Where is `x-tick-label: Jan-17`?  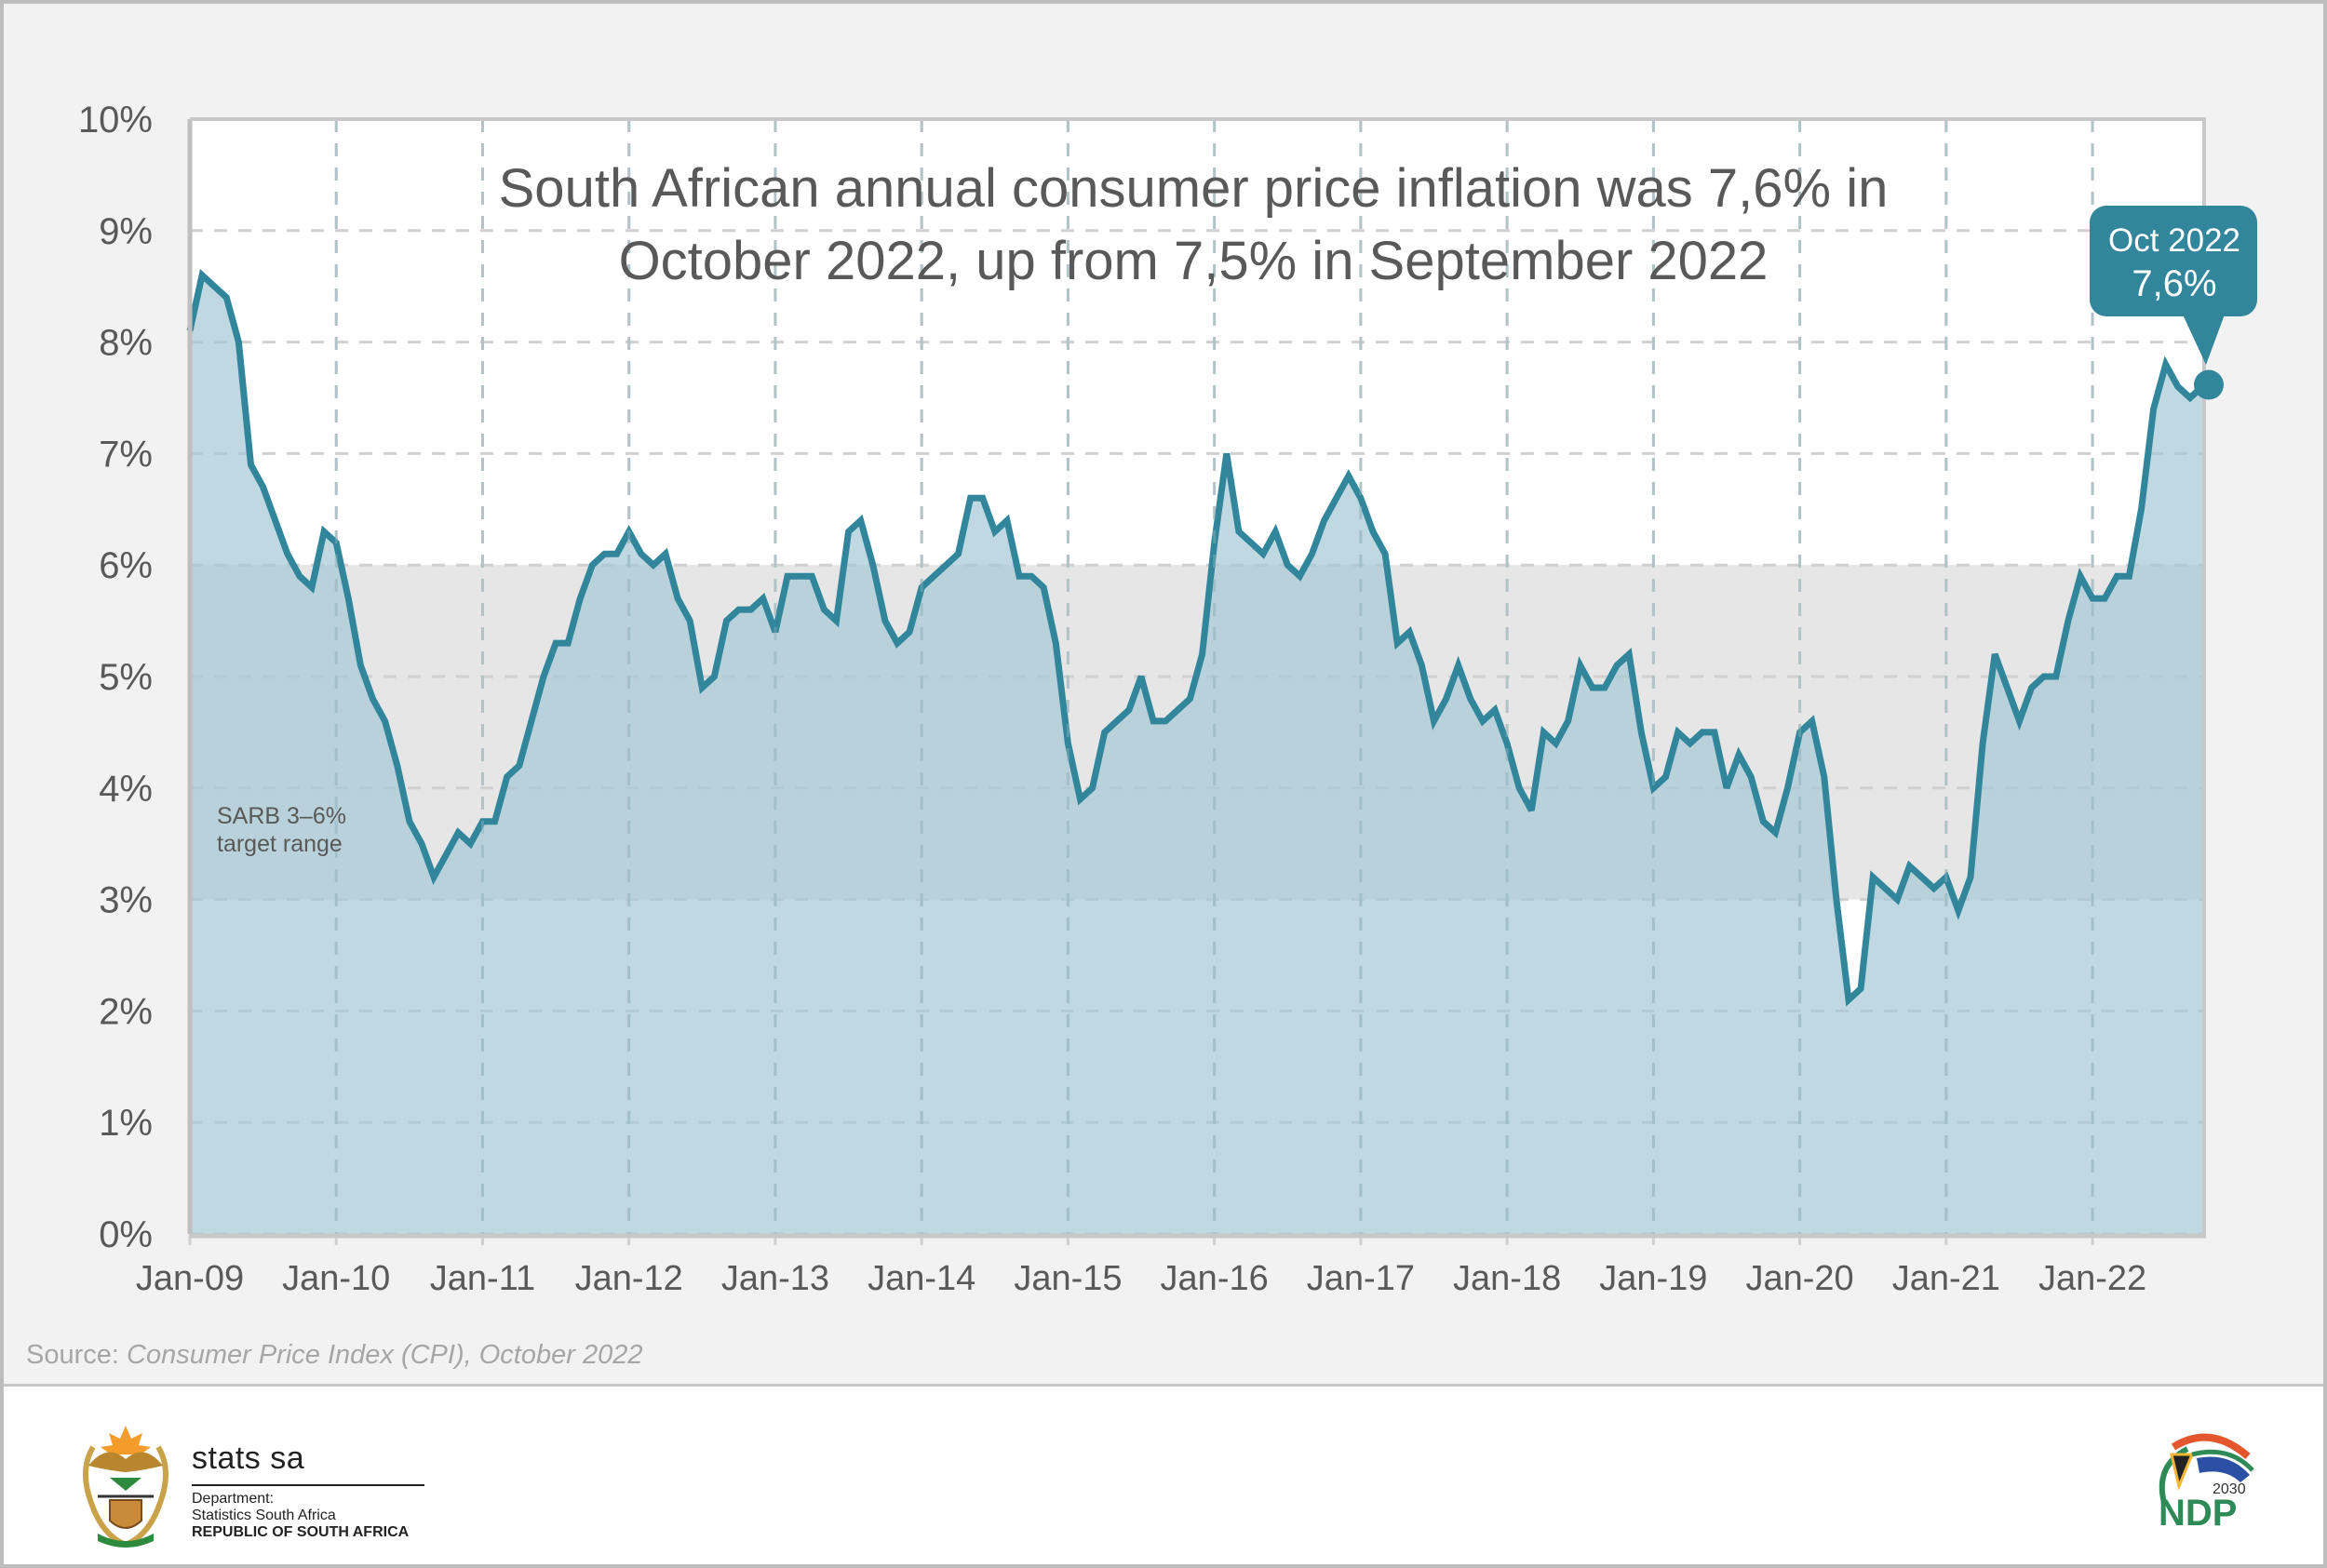
x-tick-label: Jan-17 is located at coordinates (1361, 1278).